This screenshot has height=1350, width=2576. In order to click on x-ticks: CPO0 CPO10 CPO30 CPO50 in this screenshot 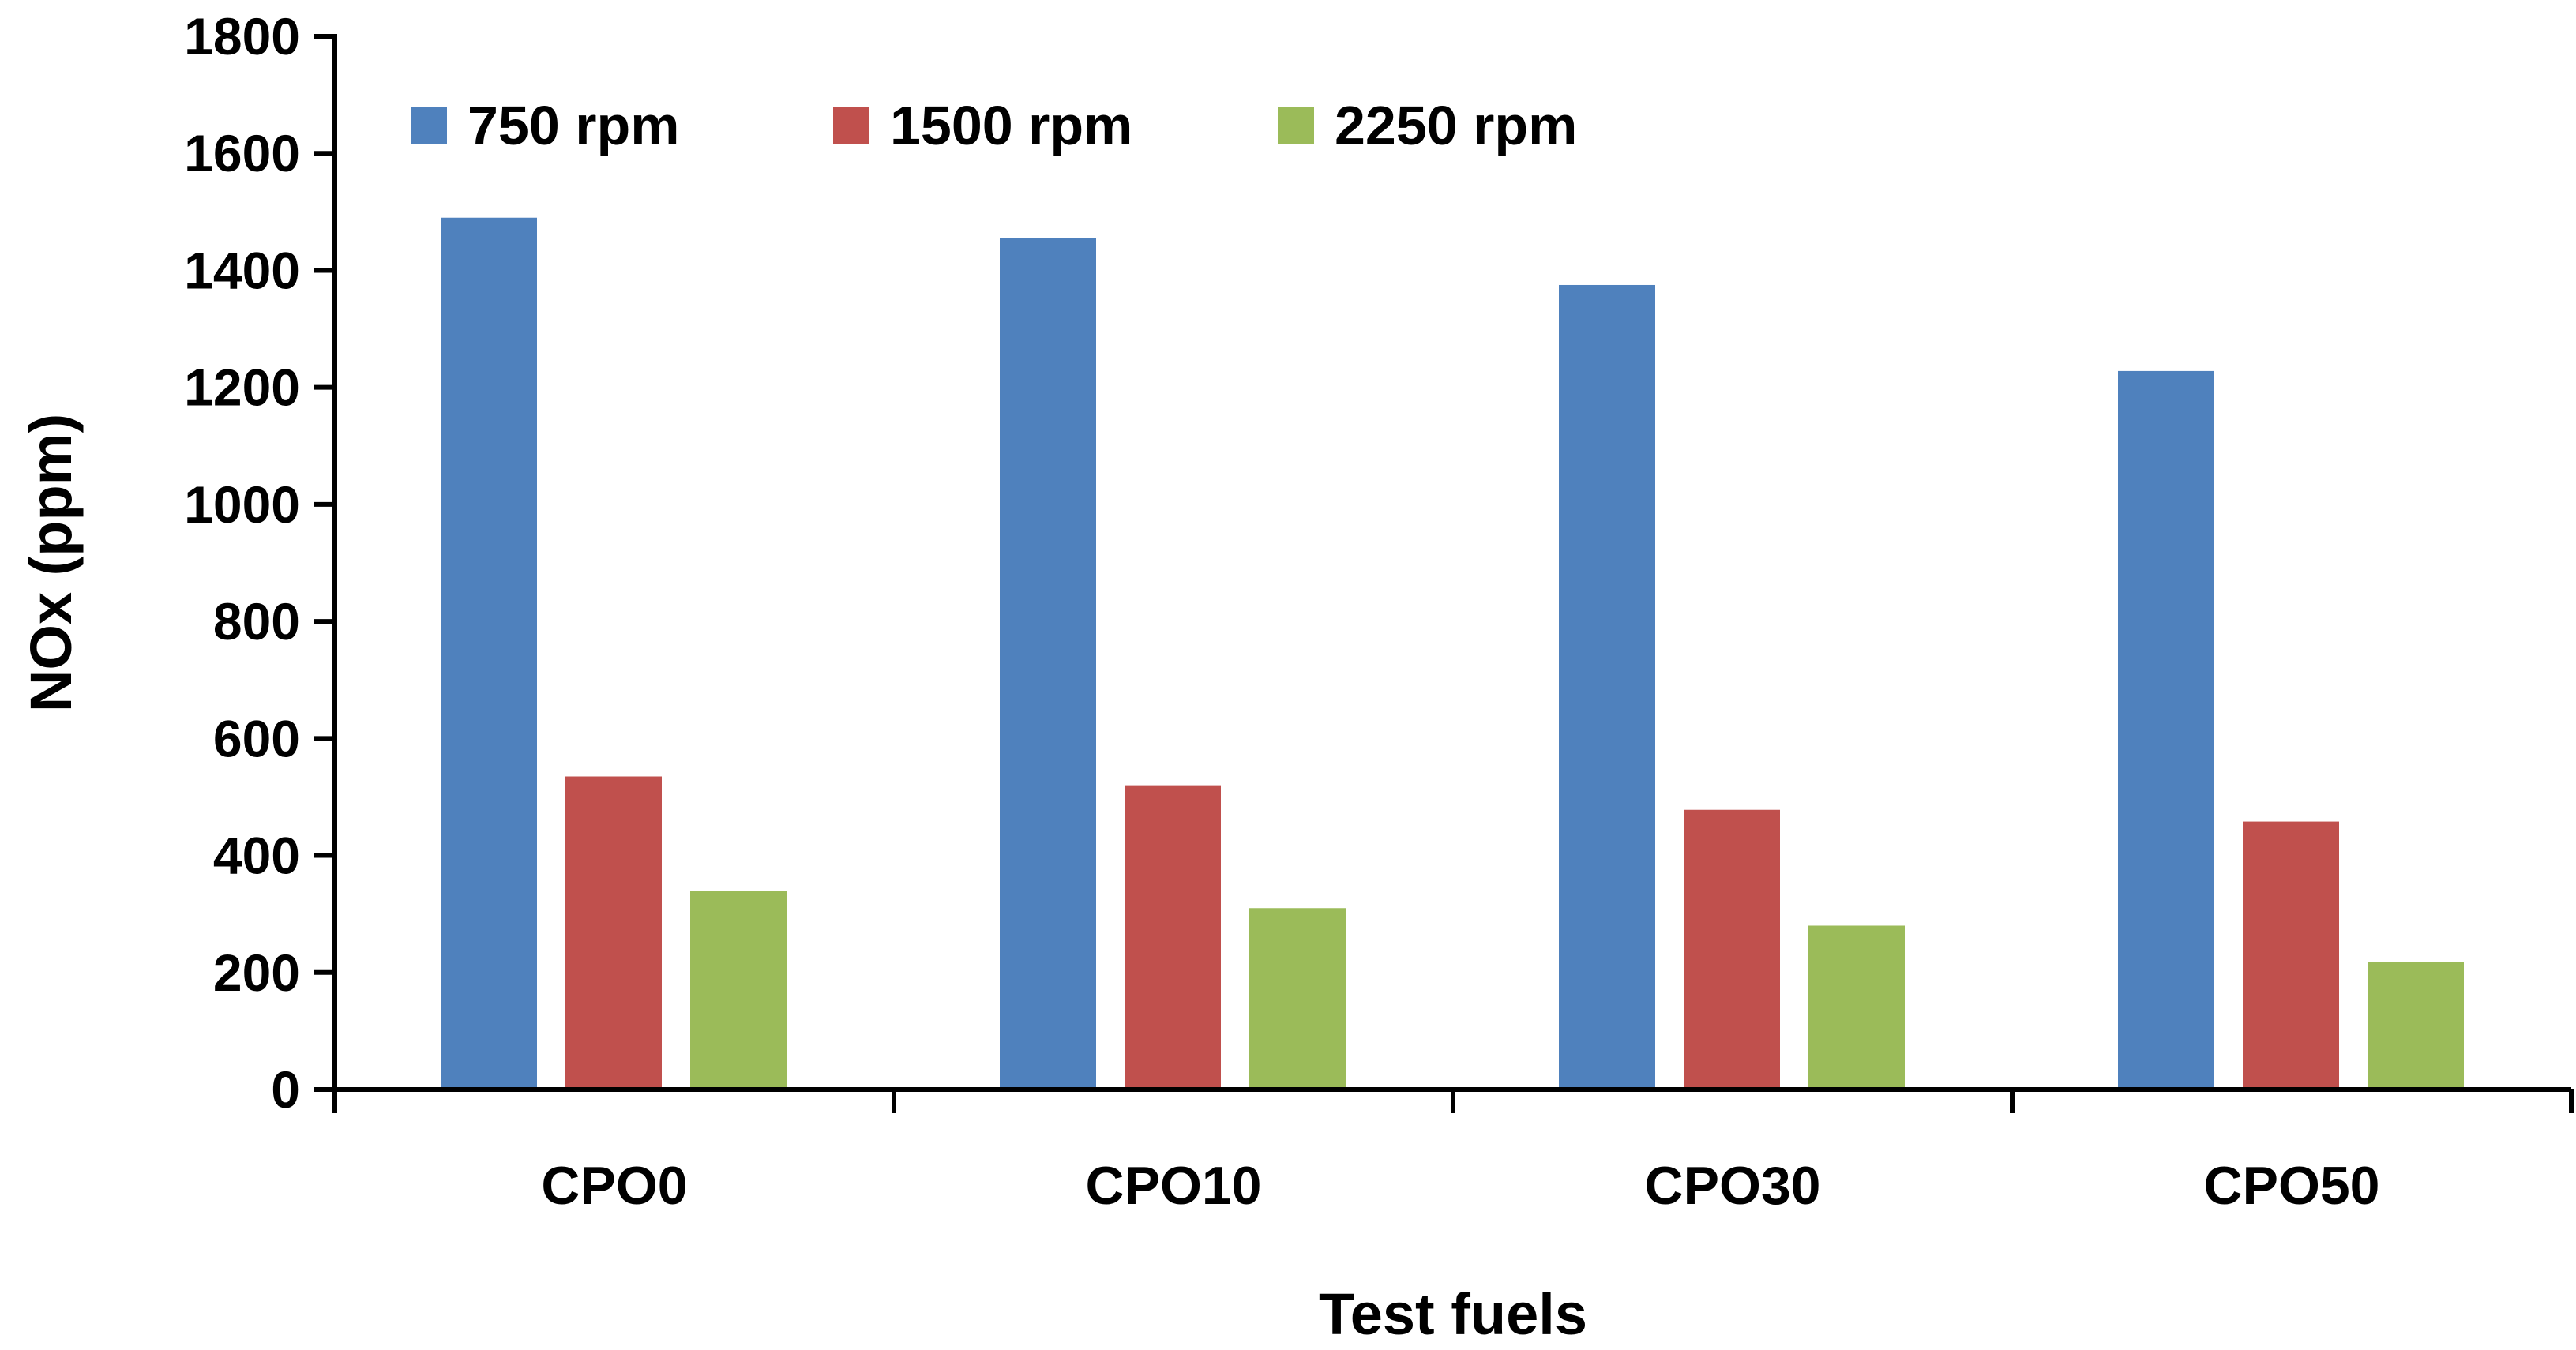, I will do `click(1453, 1152)`.